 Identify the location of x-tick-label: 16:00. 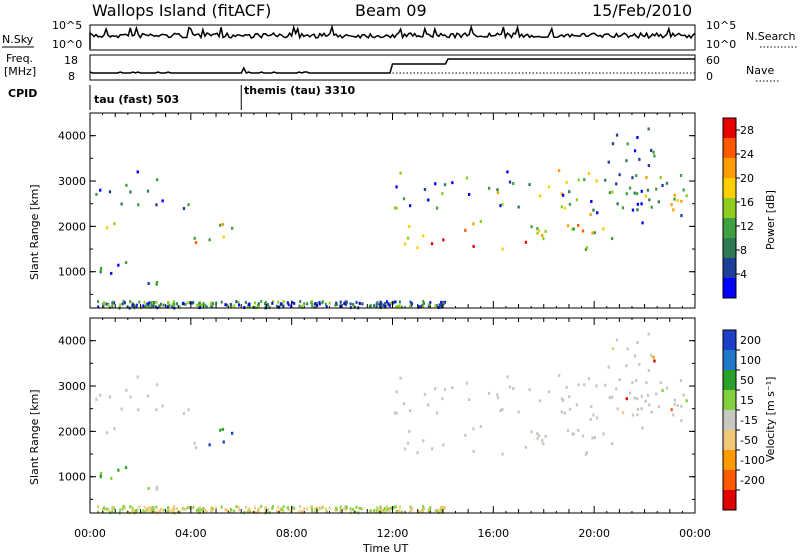
(493, 533).